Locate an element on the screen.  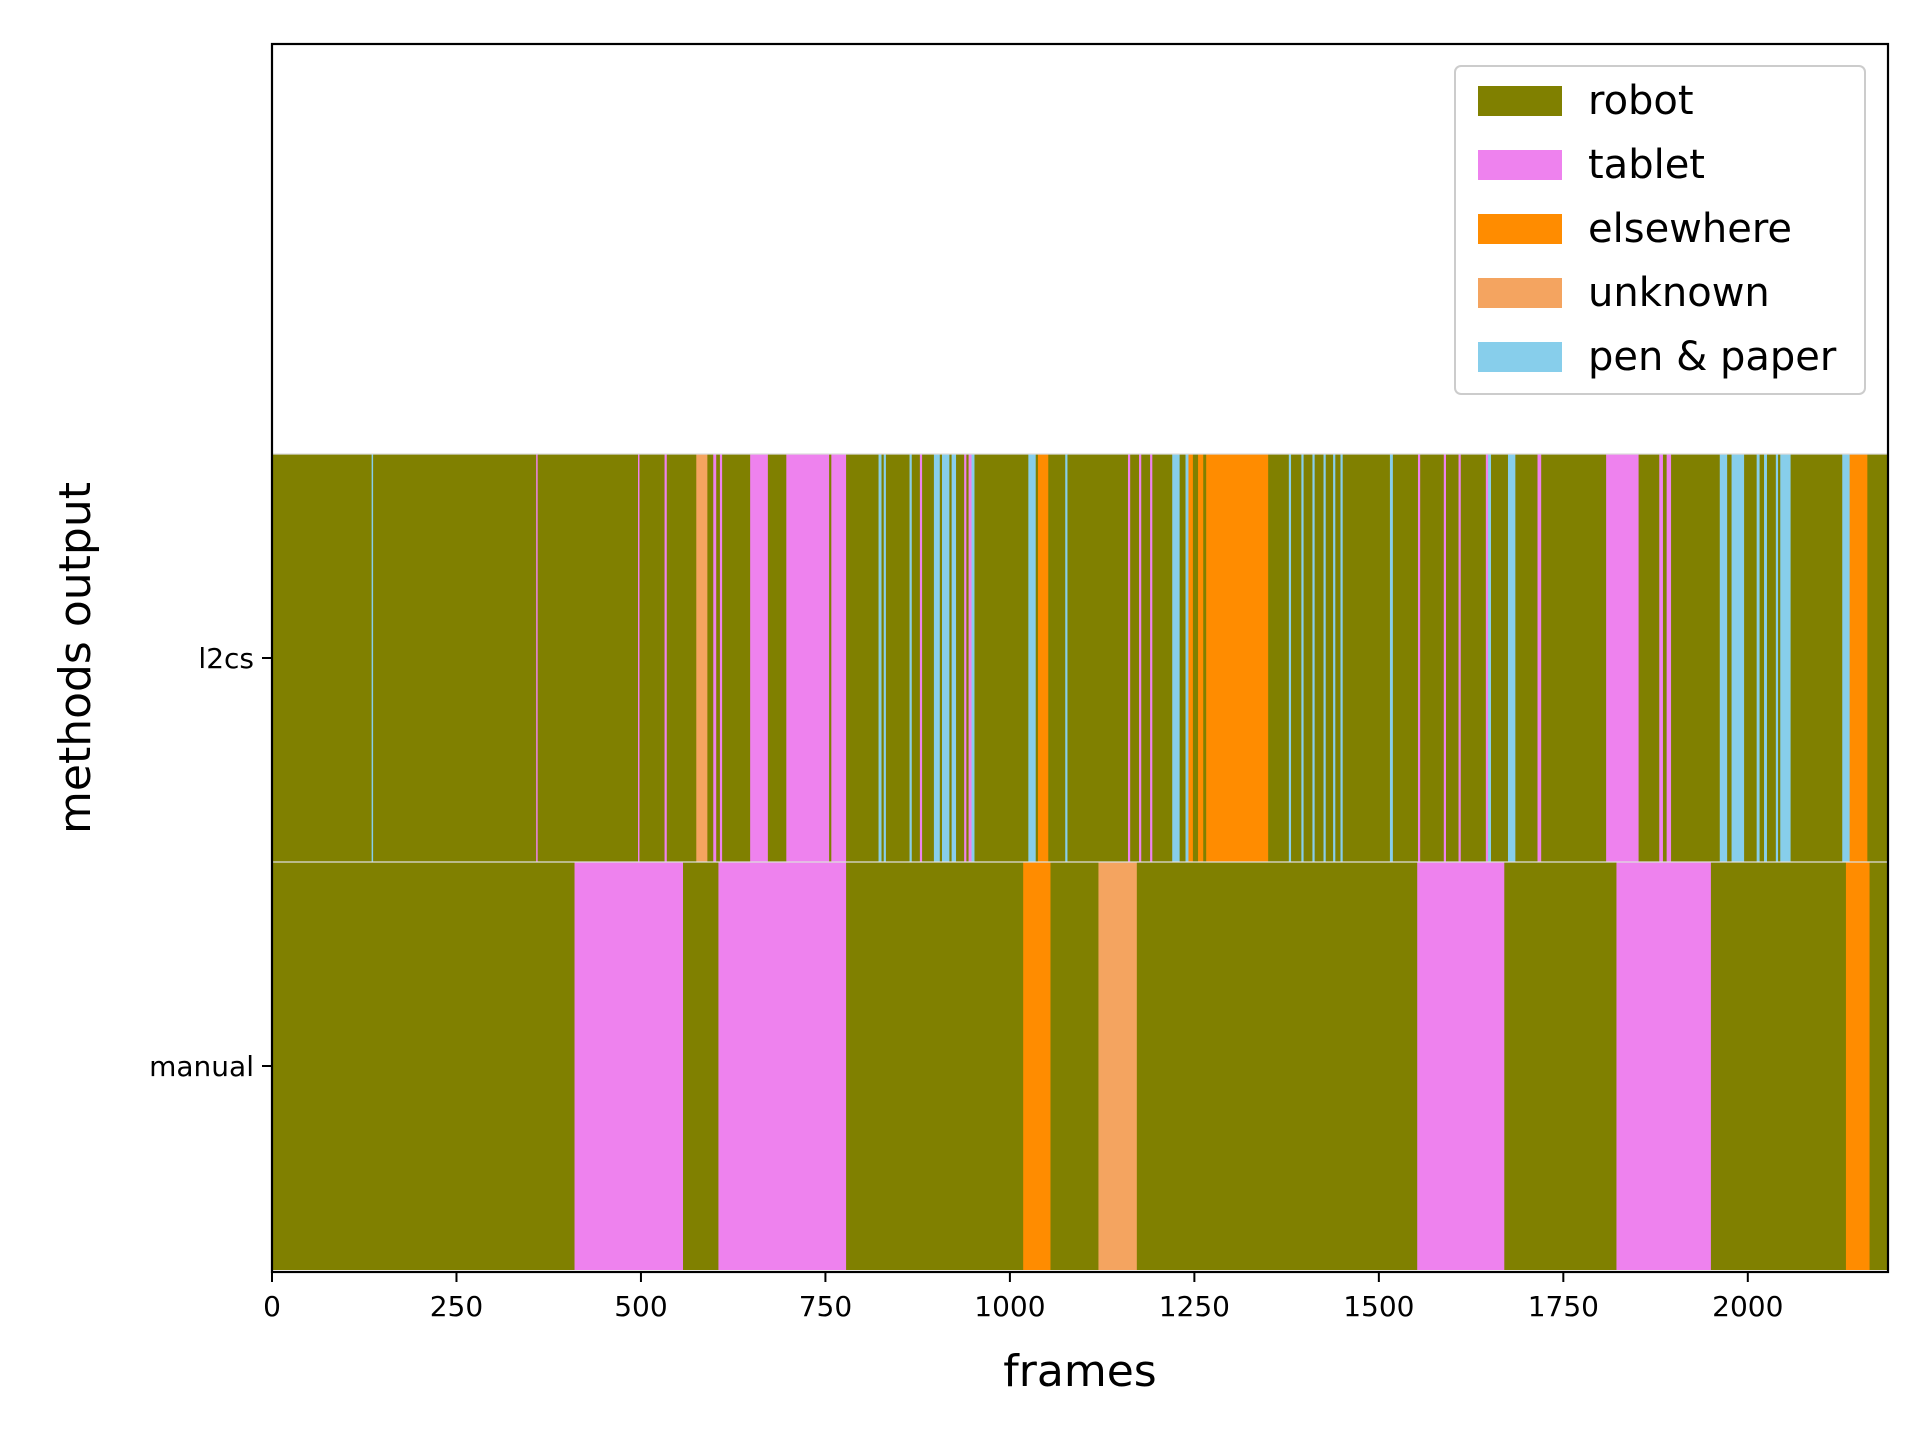
legend-label: unknown is located at coordinates (1679, 293).